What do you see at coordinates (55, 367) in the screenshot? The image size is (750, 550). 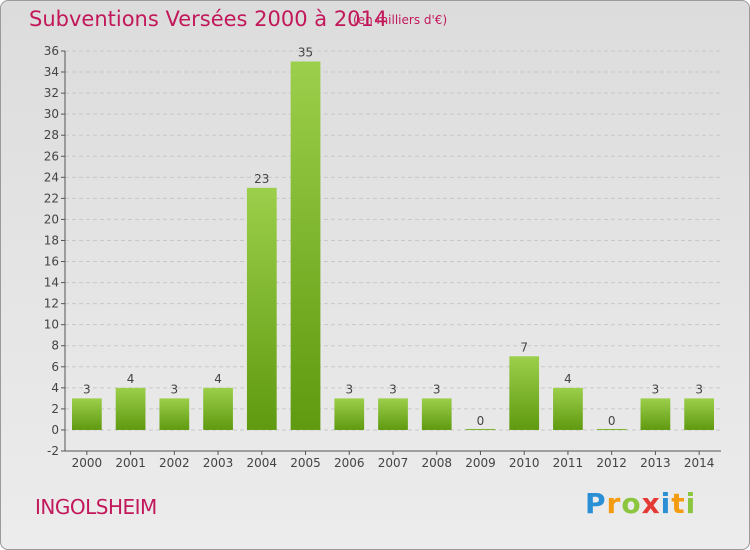 I see `y-tick-label: 6` at bounding box center [55, 367].